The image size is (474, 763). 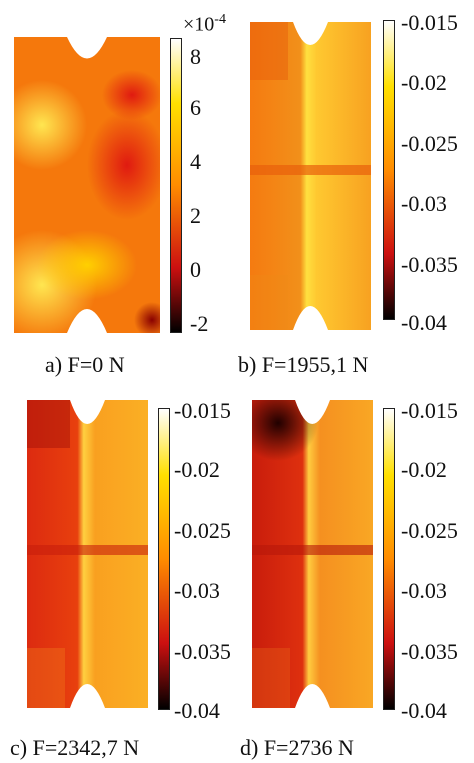 What do you see at coordinates (424, 82) in the screenshot?
I see `colorbar-tick-b-1: -0.02` at bounding box center [424, 82].